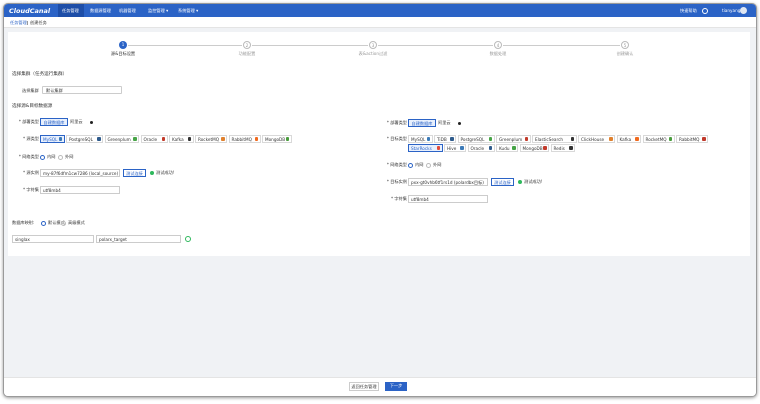 This screenshot has height=404, width=760. What do you see at coordinates (165, 172) in the screenshot?
I see `status: 测试成功!` at bounding box center [165, 172].